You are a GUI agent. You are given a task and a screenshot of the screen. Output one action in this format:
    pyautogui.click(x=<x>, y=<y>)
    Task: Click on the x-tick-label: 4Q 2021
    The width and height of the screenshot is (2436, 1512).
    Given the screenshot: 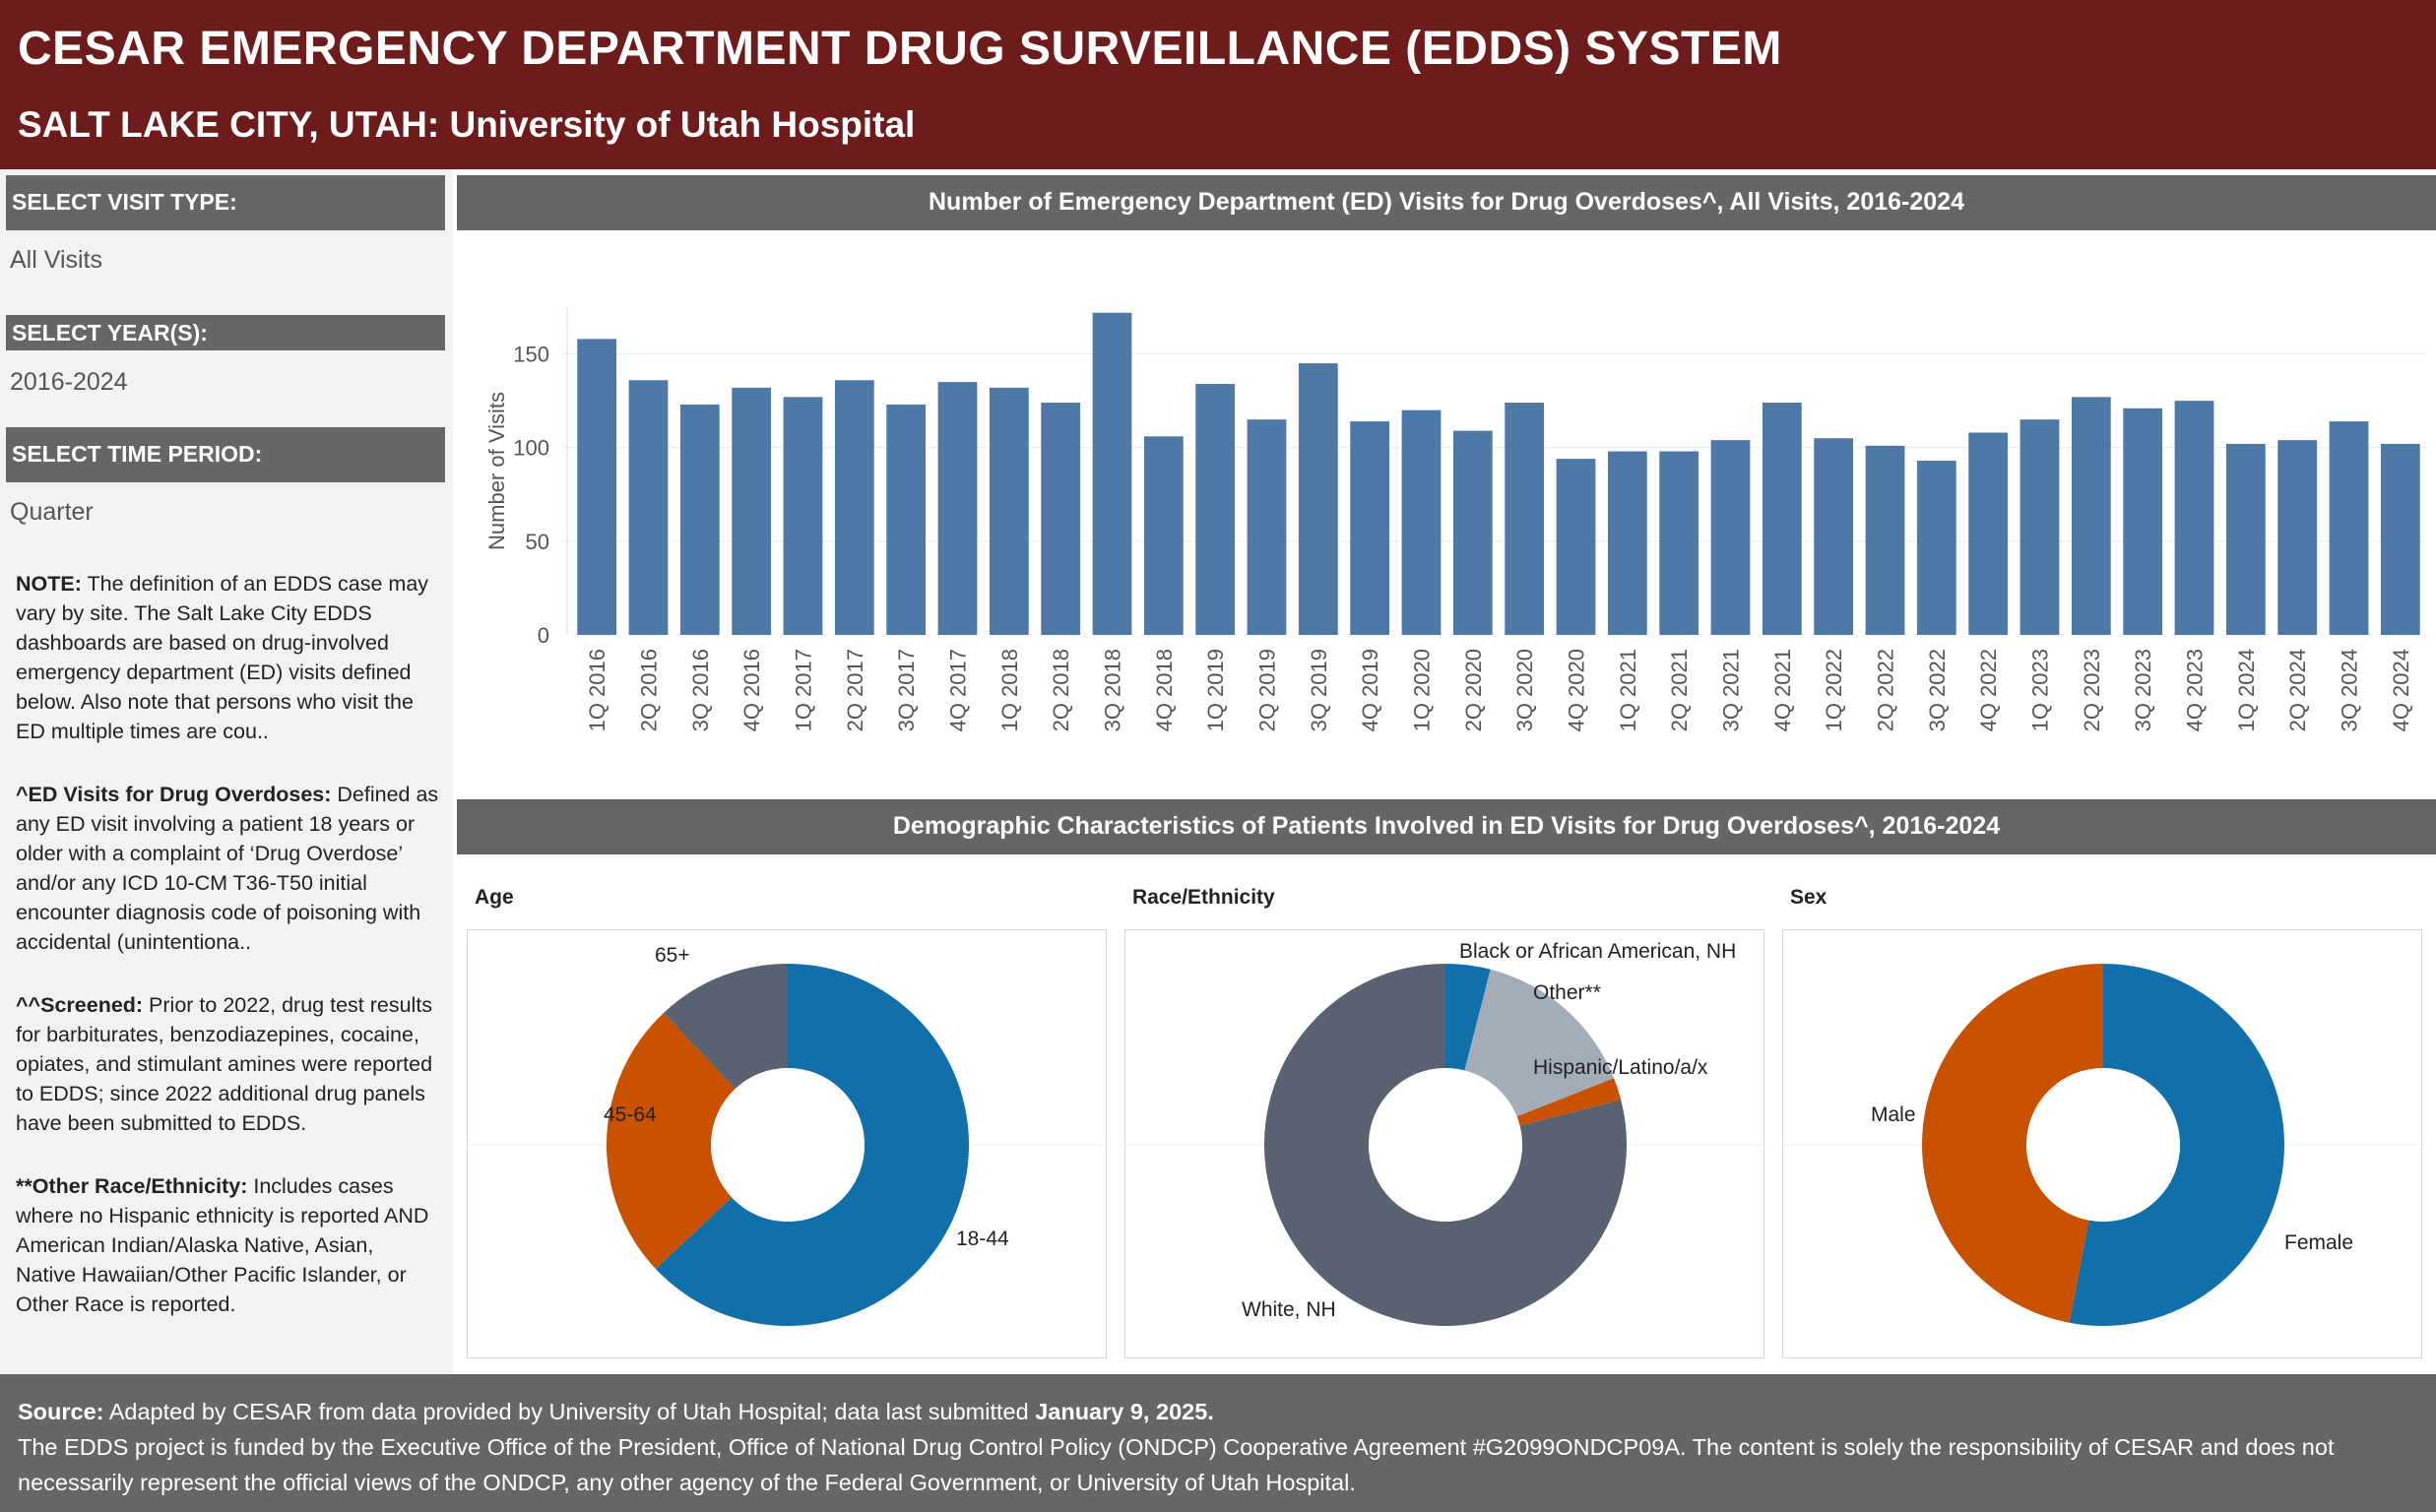 What is the action you would take?
    pyautogui.click(x=1782, y=690)
    